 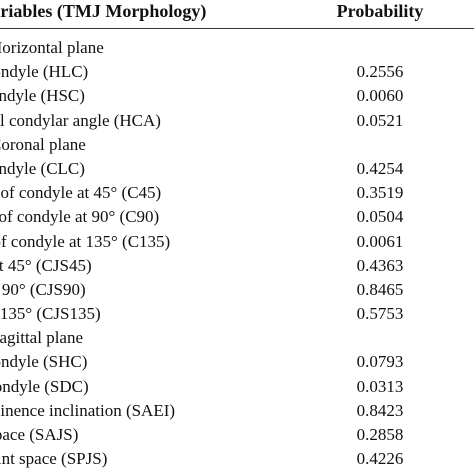 I want to click on section-row: Coronal plane, so click(x=237, y=145).